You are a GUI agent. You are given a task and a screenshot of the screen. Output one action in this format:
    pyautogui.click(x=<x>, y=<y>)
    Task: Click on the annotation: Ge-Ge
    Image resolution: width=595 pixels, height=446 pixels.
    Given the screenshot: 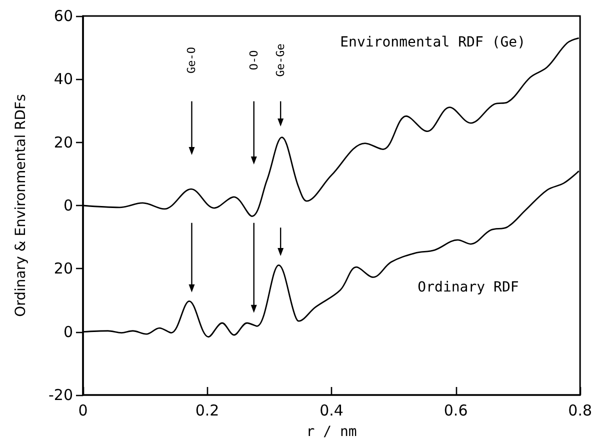 What is the action you would take?
    pyautogui.click(x=281, y=60)
    